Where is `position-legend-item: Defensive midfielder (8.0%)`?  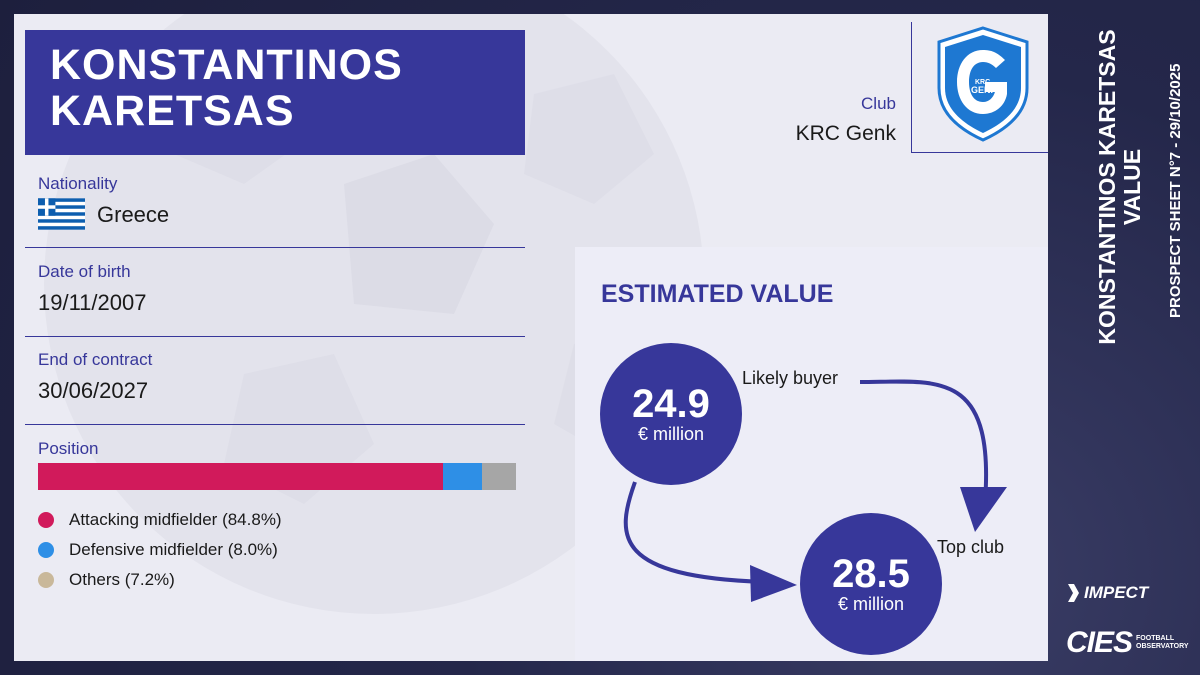 position-legend-item: Defensive midfielder (8.0%) is located at coordinates (158, 550).